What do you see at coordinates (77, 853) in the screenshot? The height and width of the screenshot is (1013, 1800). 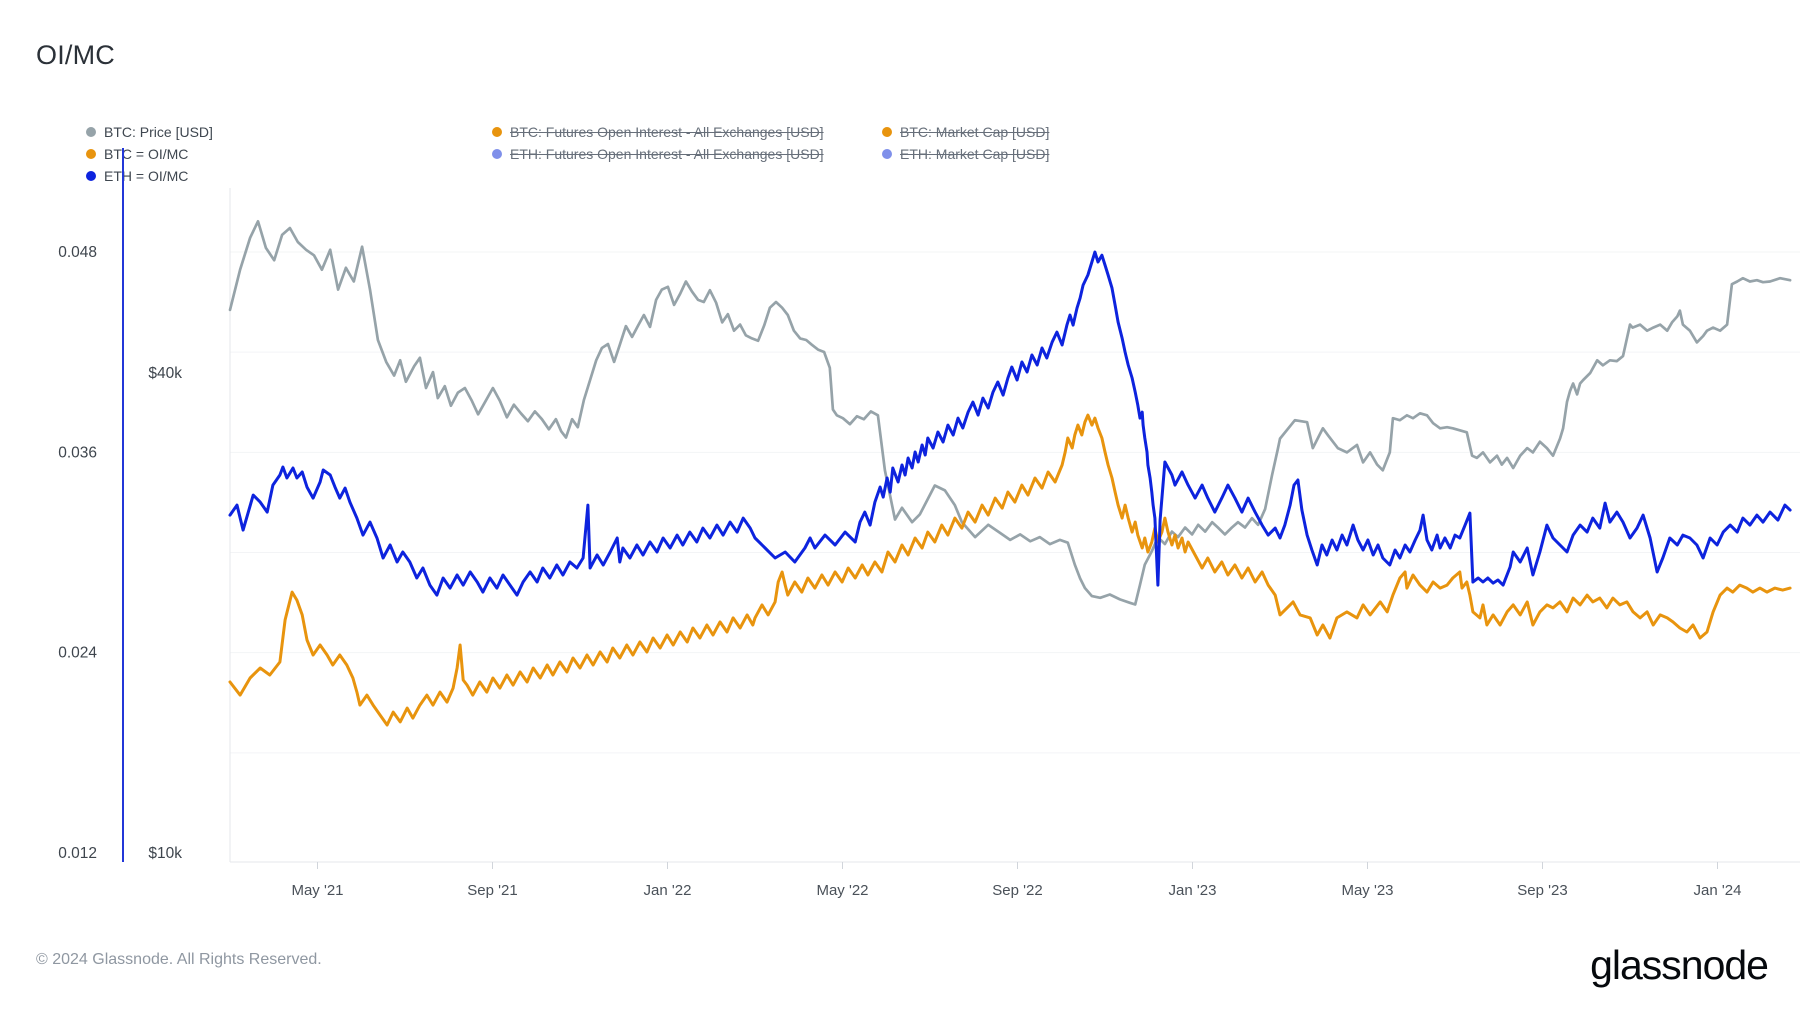 I see `ratio-axis-label: 0.012` at bounding box center [77, 853].